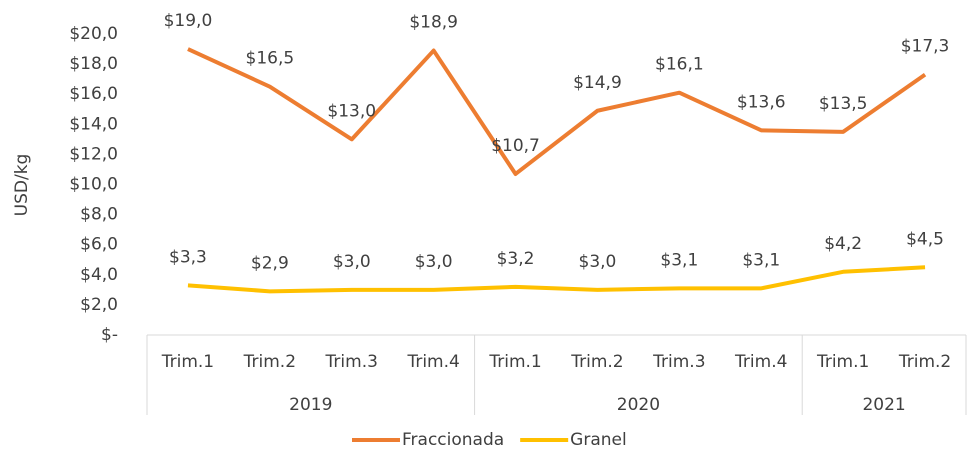 The image size is (968, 456). Describe the element at coordinates (556, 279) in the screenshot. I see `line-series` at that location.